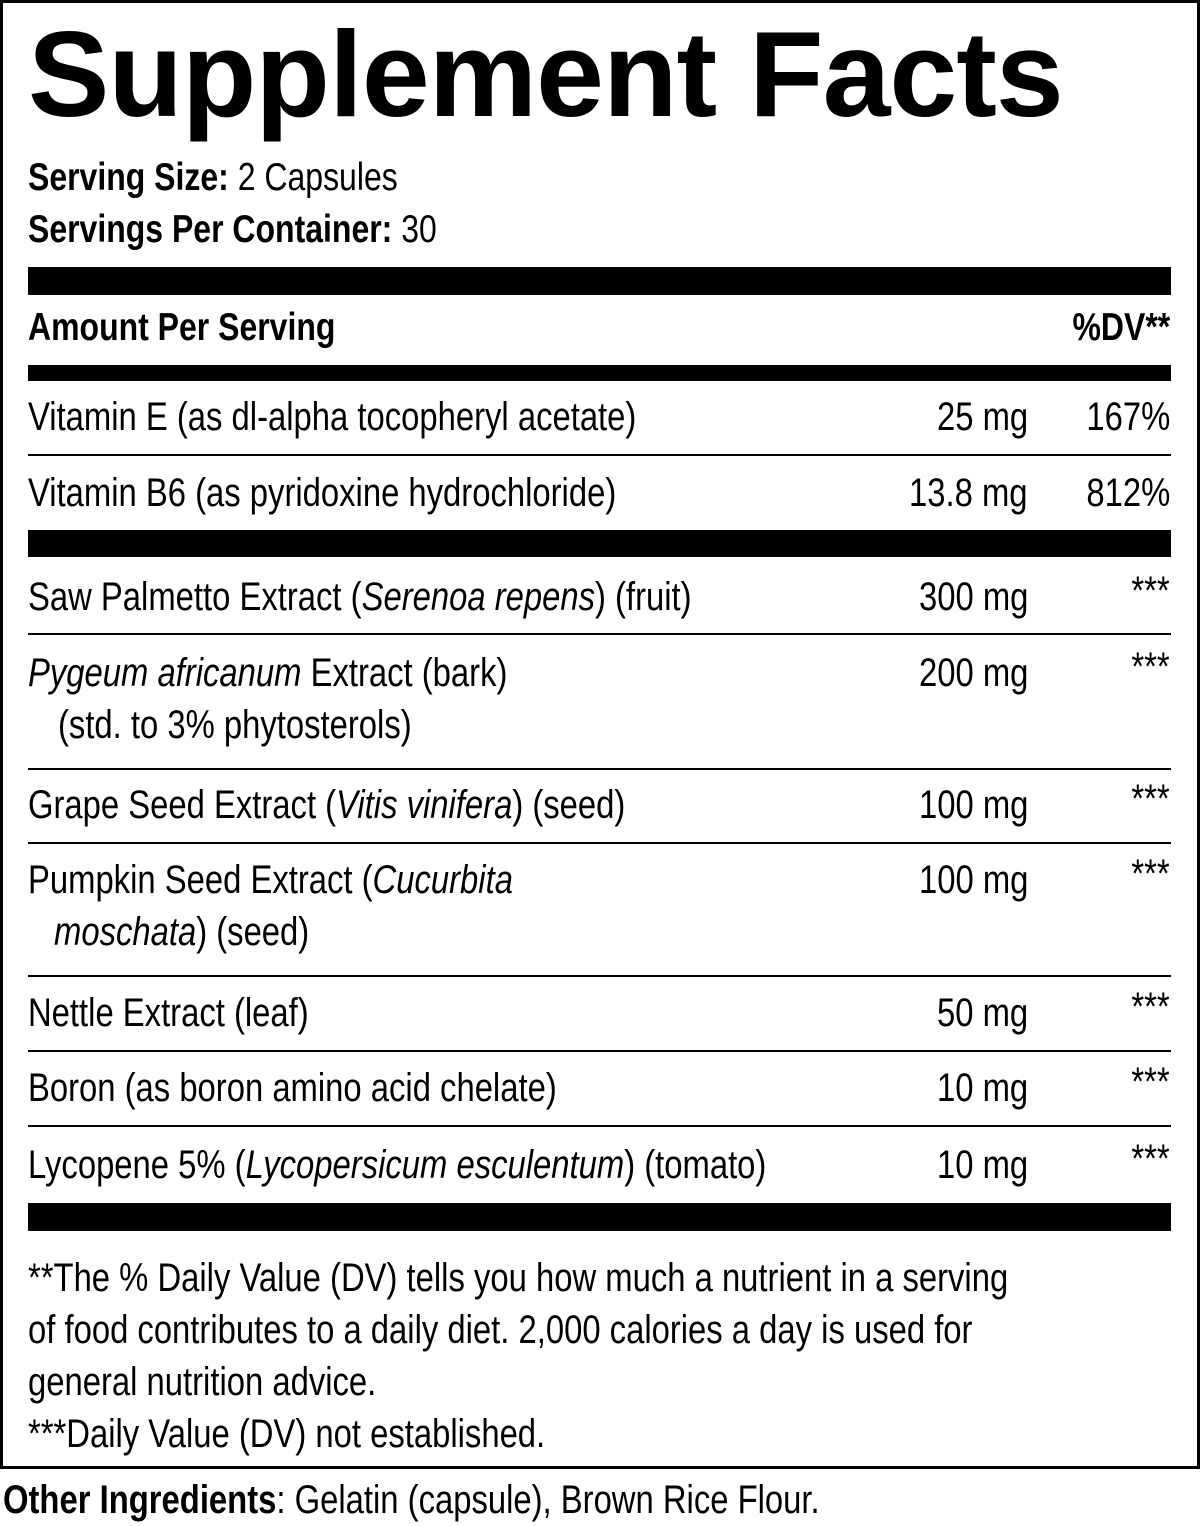 The height and width of the screenshot is (1526, 1200). What do you see at coordinates (1121, 327) in the screenshot?
I see `dv-heading: %DV**` at bounding box center [1121, 327].